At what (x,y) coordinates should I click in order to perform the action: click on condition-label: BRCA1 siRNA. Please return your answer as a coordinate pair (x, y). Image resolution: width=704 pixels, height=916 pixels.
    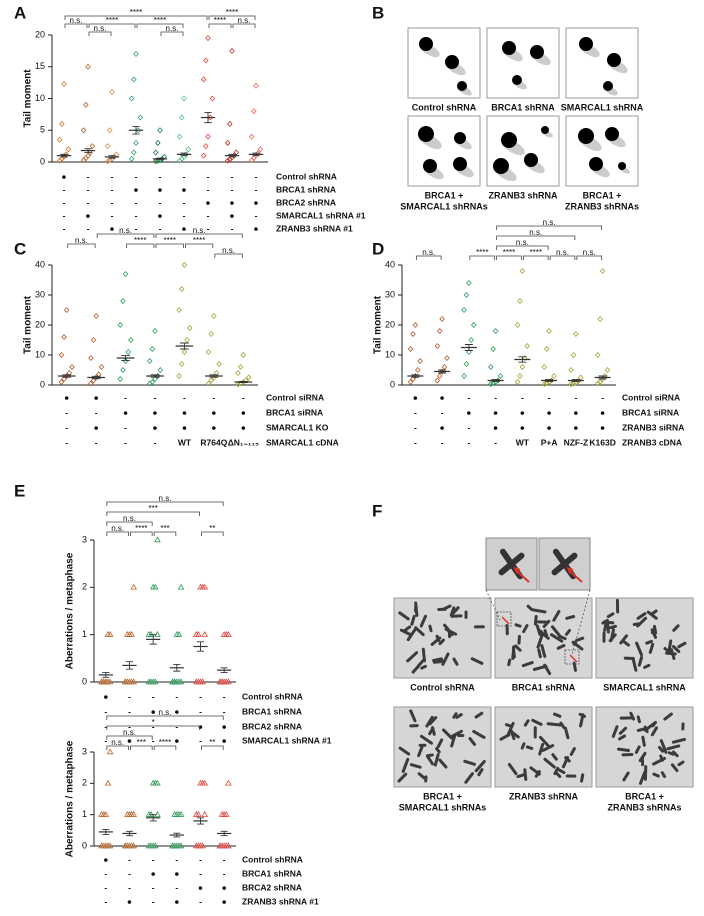
    Looking at the image, I should click on (650, 412).